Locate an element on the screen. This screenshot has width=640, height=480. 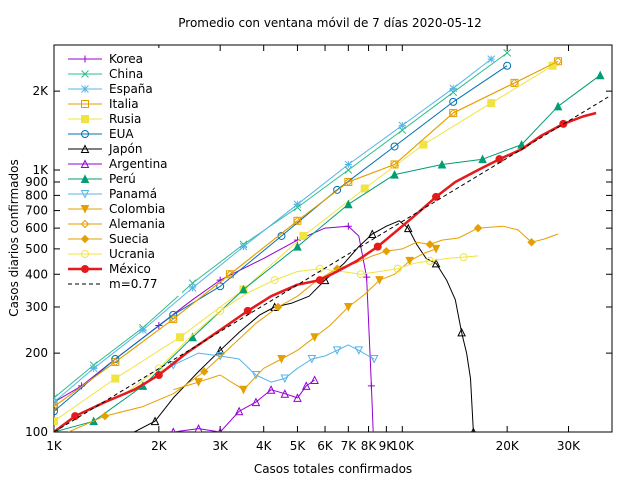
legend-item: Colombia is located at coordinates (116, 209).